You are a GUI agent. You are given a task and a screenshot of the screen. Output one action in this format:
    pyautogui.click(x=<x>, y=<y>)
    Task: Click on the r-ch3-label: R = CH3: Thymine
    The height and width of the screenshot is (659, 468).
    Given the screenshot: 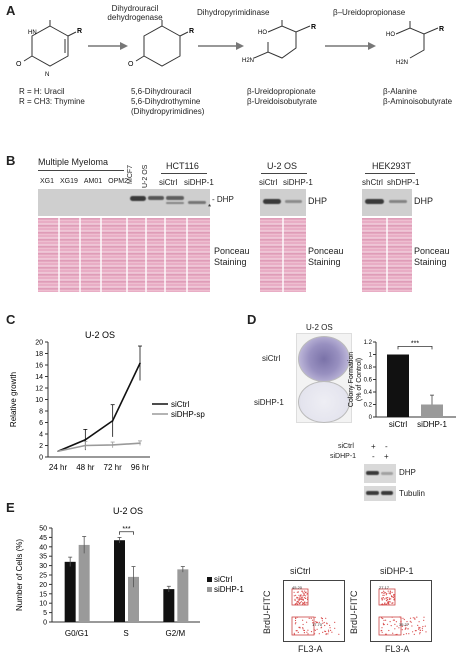 What is the action you would take?
    pyautogui.click(x=52, y=101)
    